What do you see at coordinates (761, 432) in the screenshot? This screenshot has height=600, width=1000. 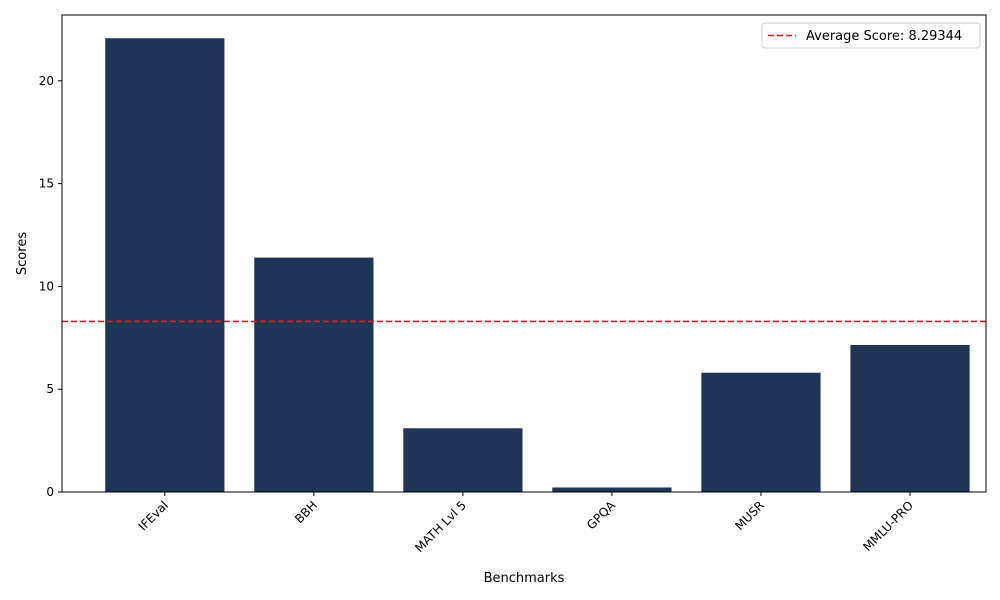 I see `bar-musr` at bounding box center [761, 432].